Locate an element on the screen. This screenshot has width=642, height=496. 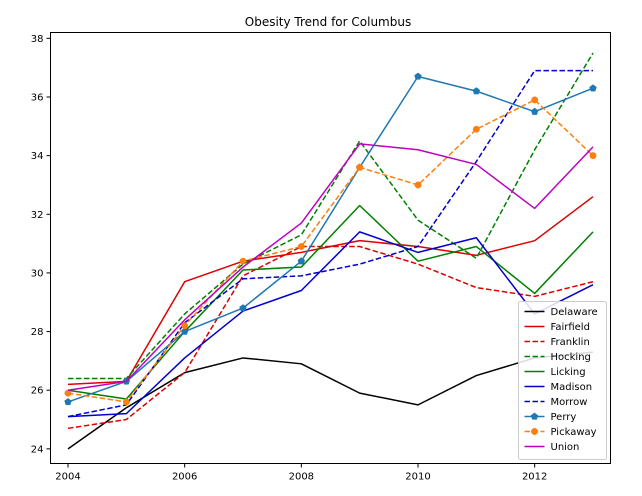
y-tick-label: 34 is located at coordinates (37, 156).